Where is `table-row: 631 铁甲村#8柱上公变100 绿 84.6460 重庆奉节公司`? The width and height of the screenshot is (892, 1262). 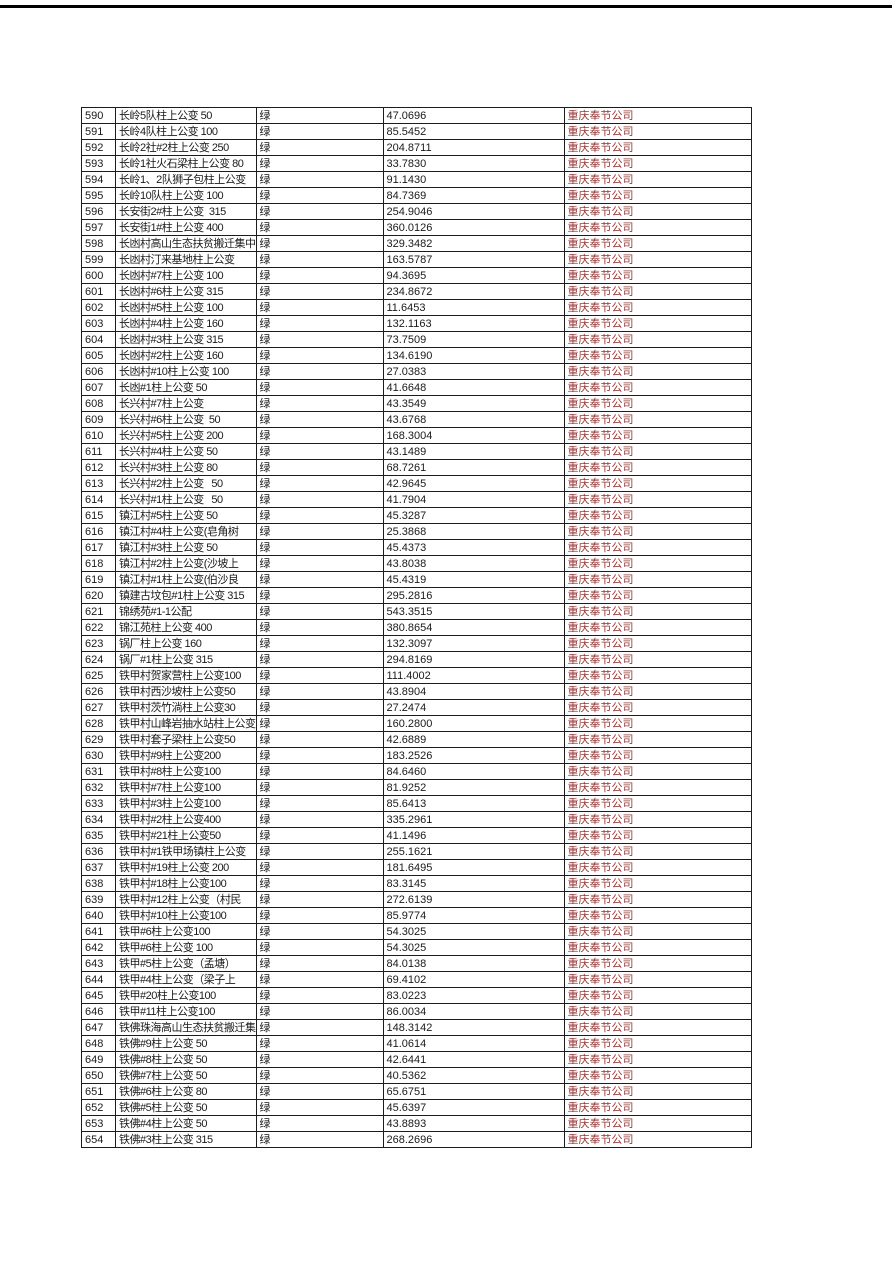
table-row: 631 铁甲村#8柱上公变100 绿 84.6460 重庆奉节公司 is located at coordinates (416, 771).